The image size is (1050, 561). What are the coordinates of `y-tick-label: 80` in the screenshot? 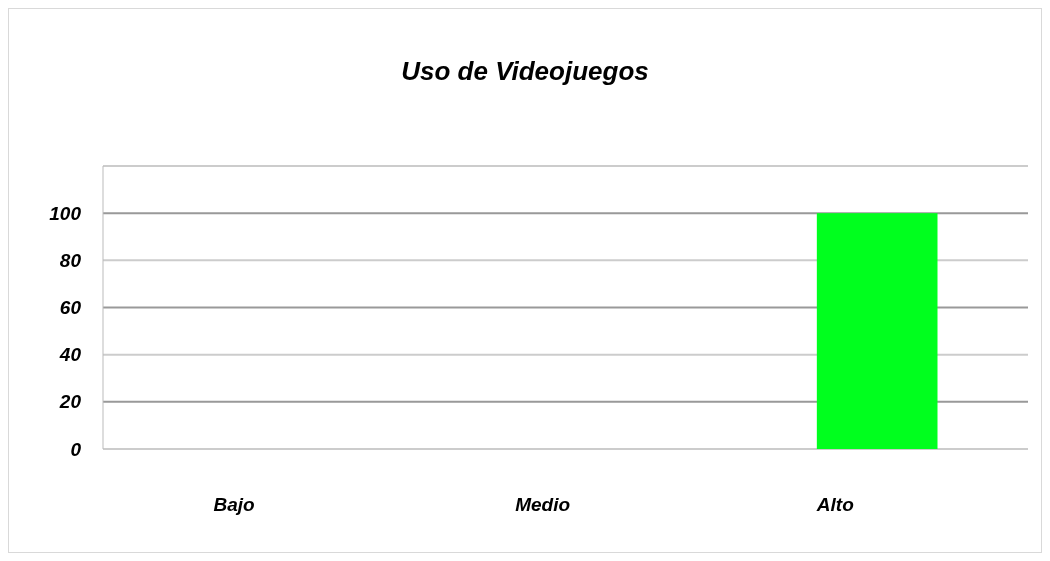 It's located at (70, 260).